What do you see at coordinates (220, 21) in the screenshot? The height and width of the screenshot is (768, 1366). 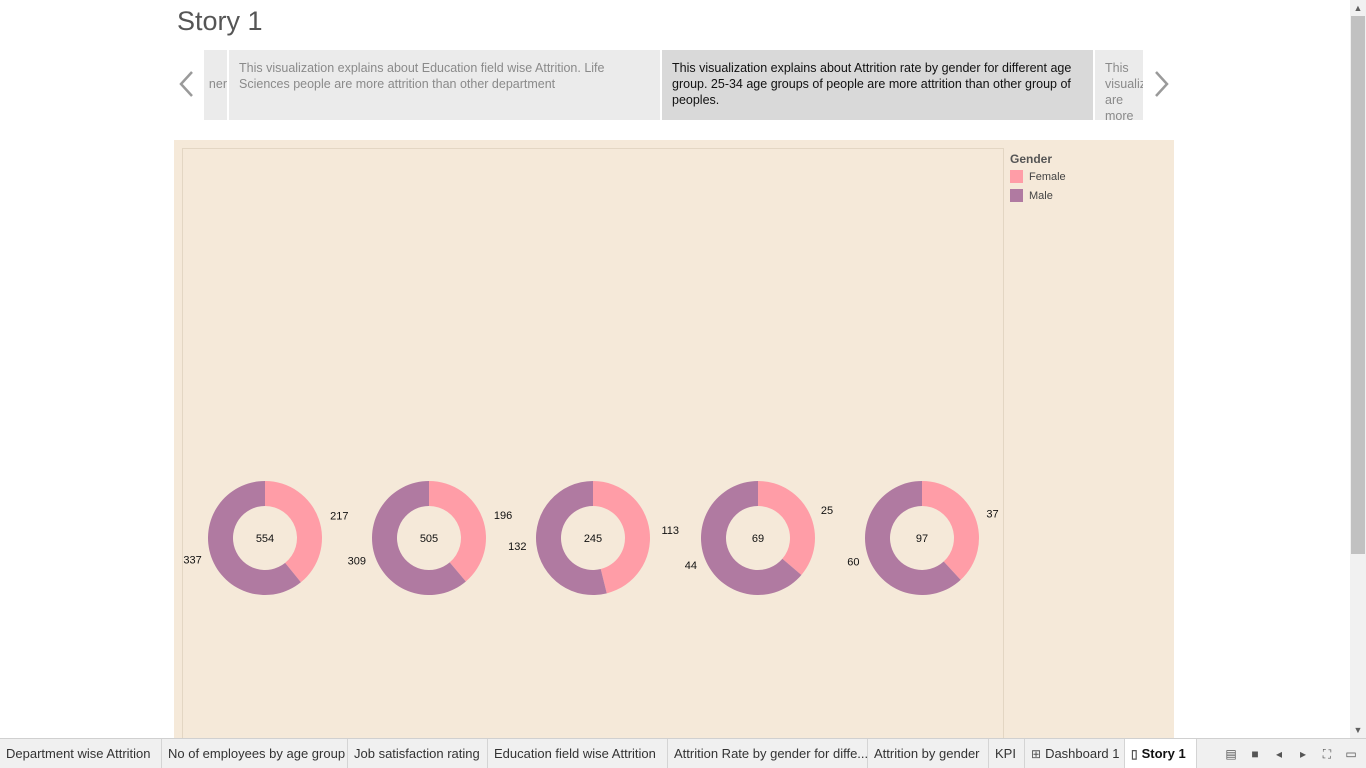 I see `story-title: Story 1` at bounding box center [220, 21].